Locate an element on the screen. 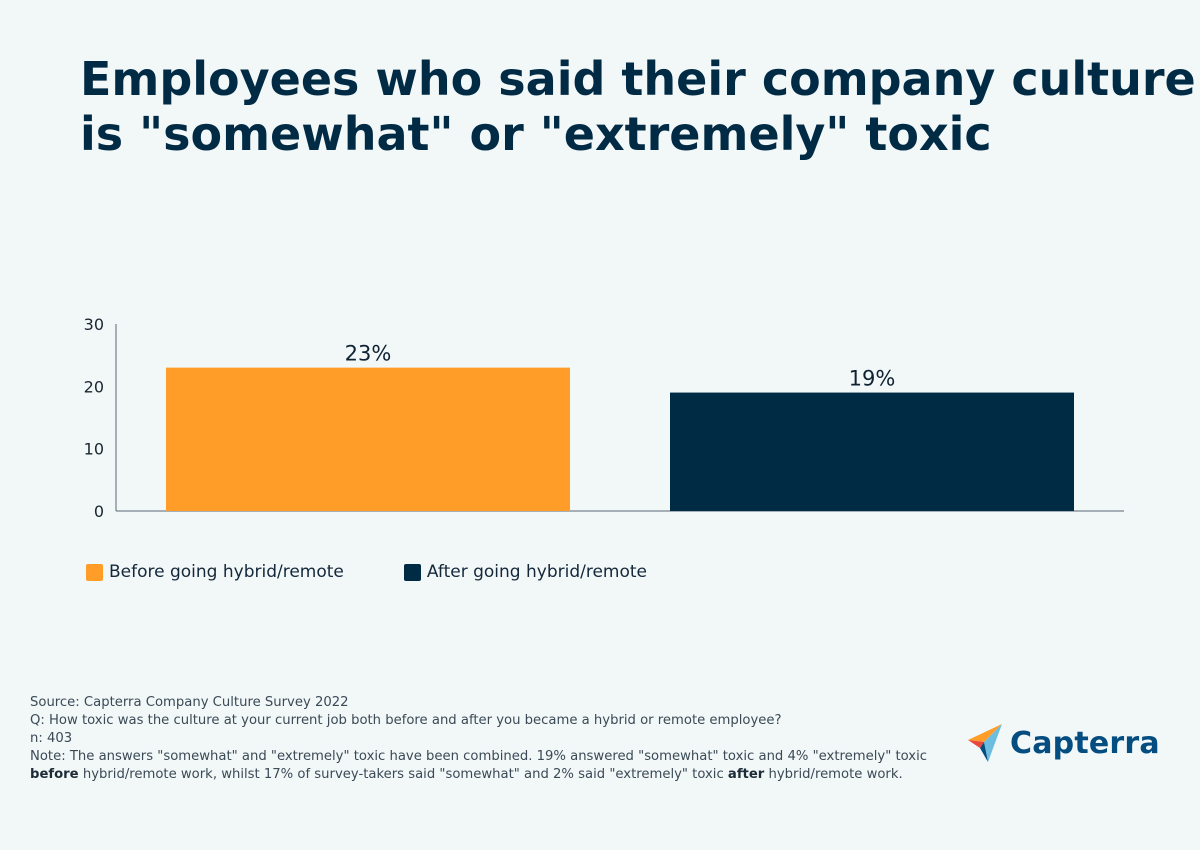 The image size is (1200, 850). y-tick-label-30: 30 is located at coordinates (94, 324).